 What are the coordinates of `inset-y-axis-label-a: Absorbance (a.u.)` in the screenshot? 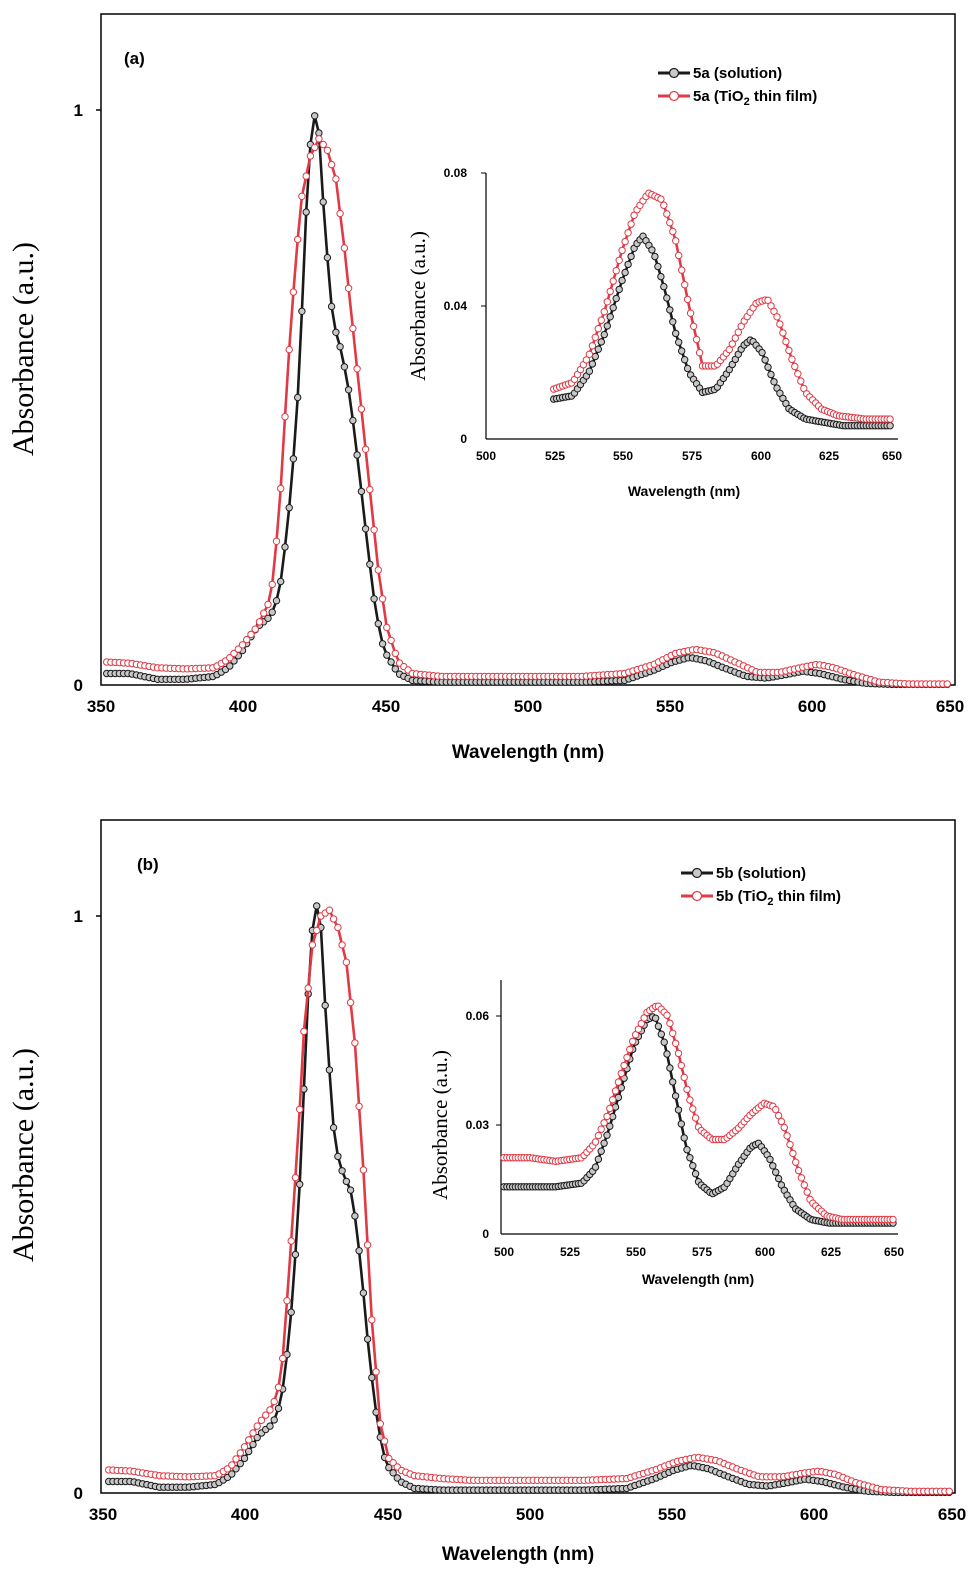 It's located at (418, 306).